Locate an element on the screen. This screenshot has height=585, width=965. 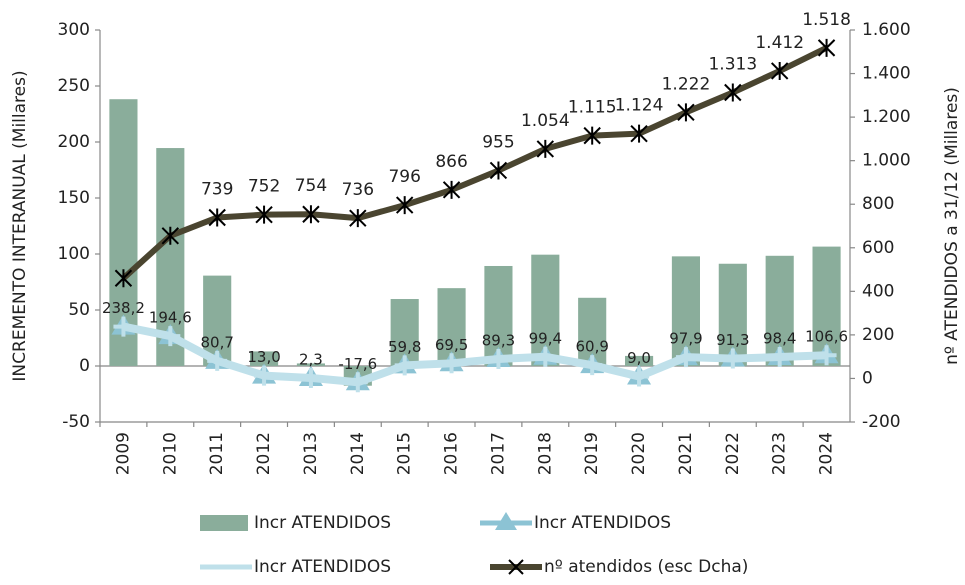
y-tick-label: 100 is located at coordinates (74, 254).